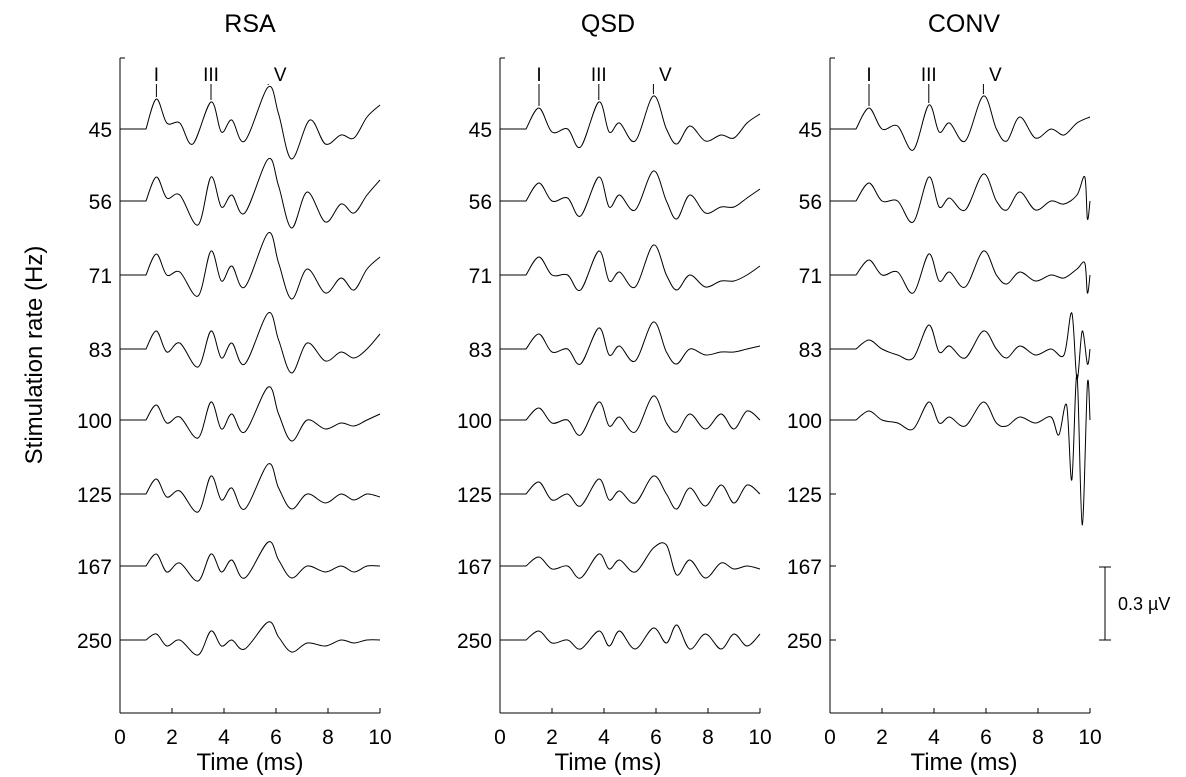 The image size is (1186, 777). What do you see at coordinates (480, 276) in the screenshot?
I see `y-tick-label-qsd-71: 71` at bounding box center [480, 276].